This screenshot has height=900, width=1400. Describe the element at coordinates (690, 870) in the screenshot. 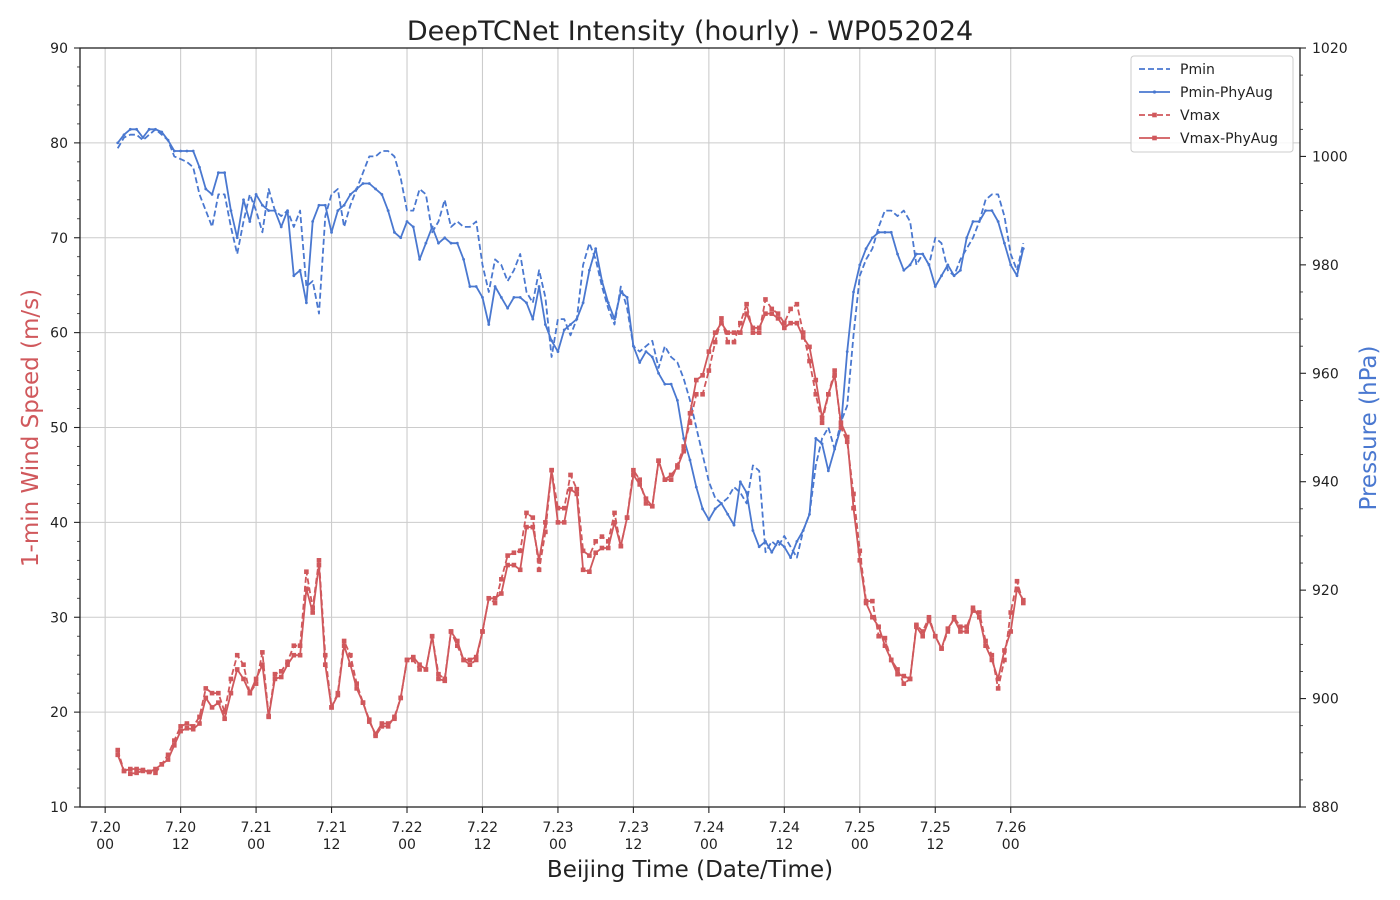

I see `x-axis-label: Beijing Time (Date/Time)` at that location.